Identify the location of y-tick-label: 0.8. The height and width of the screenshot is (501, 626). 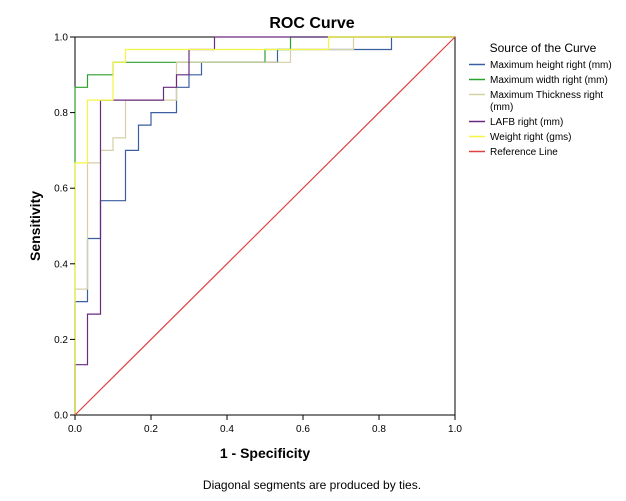
(61, 113).